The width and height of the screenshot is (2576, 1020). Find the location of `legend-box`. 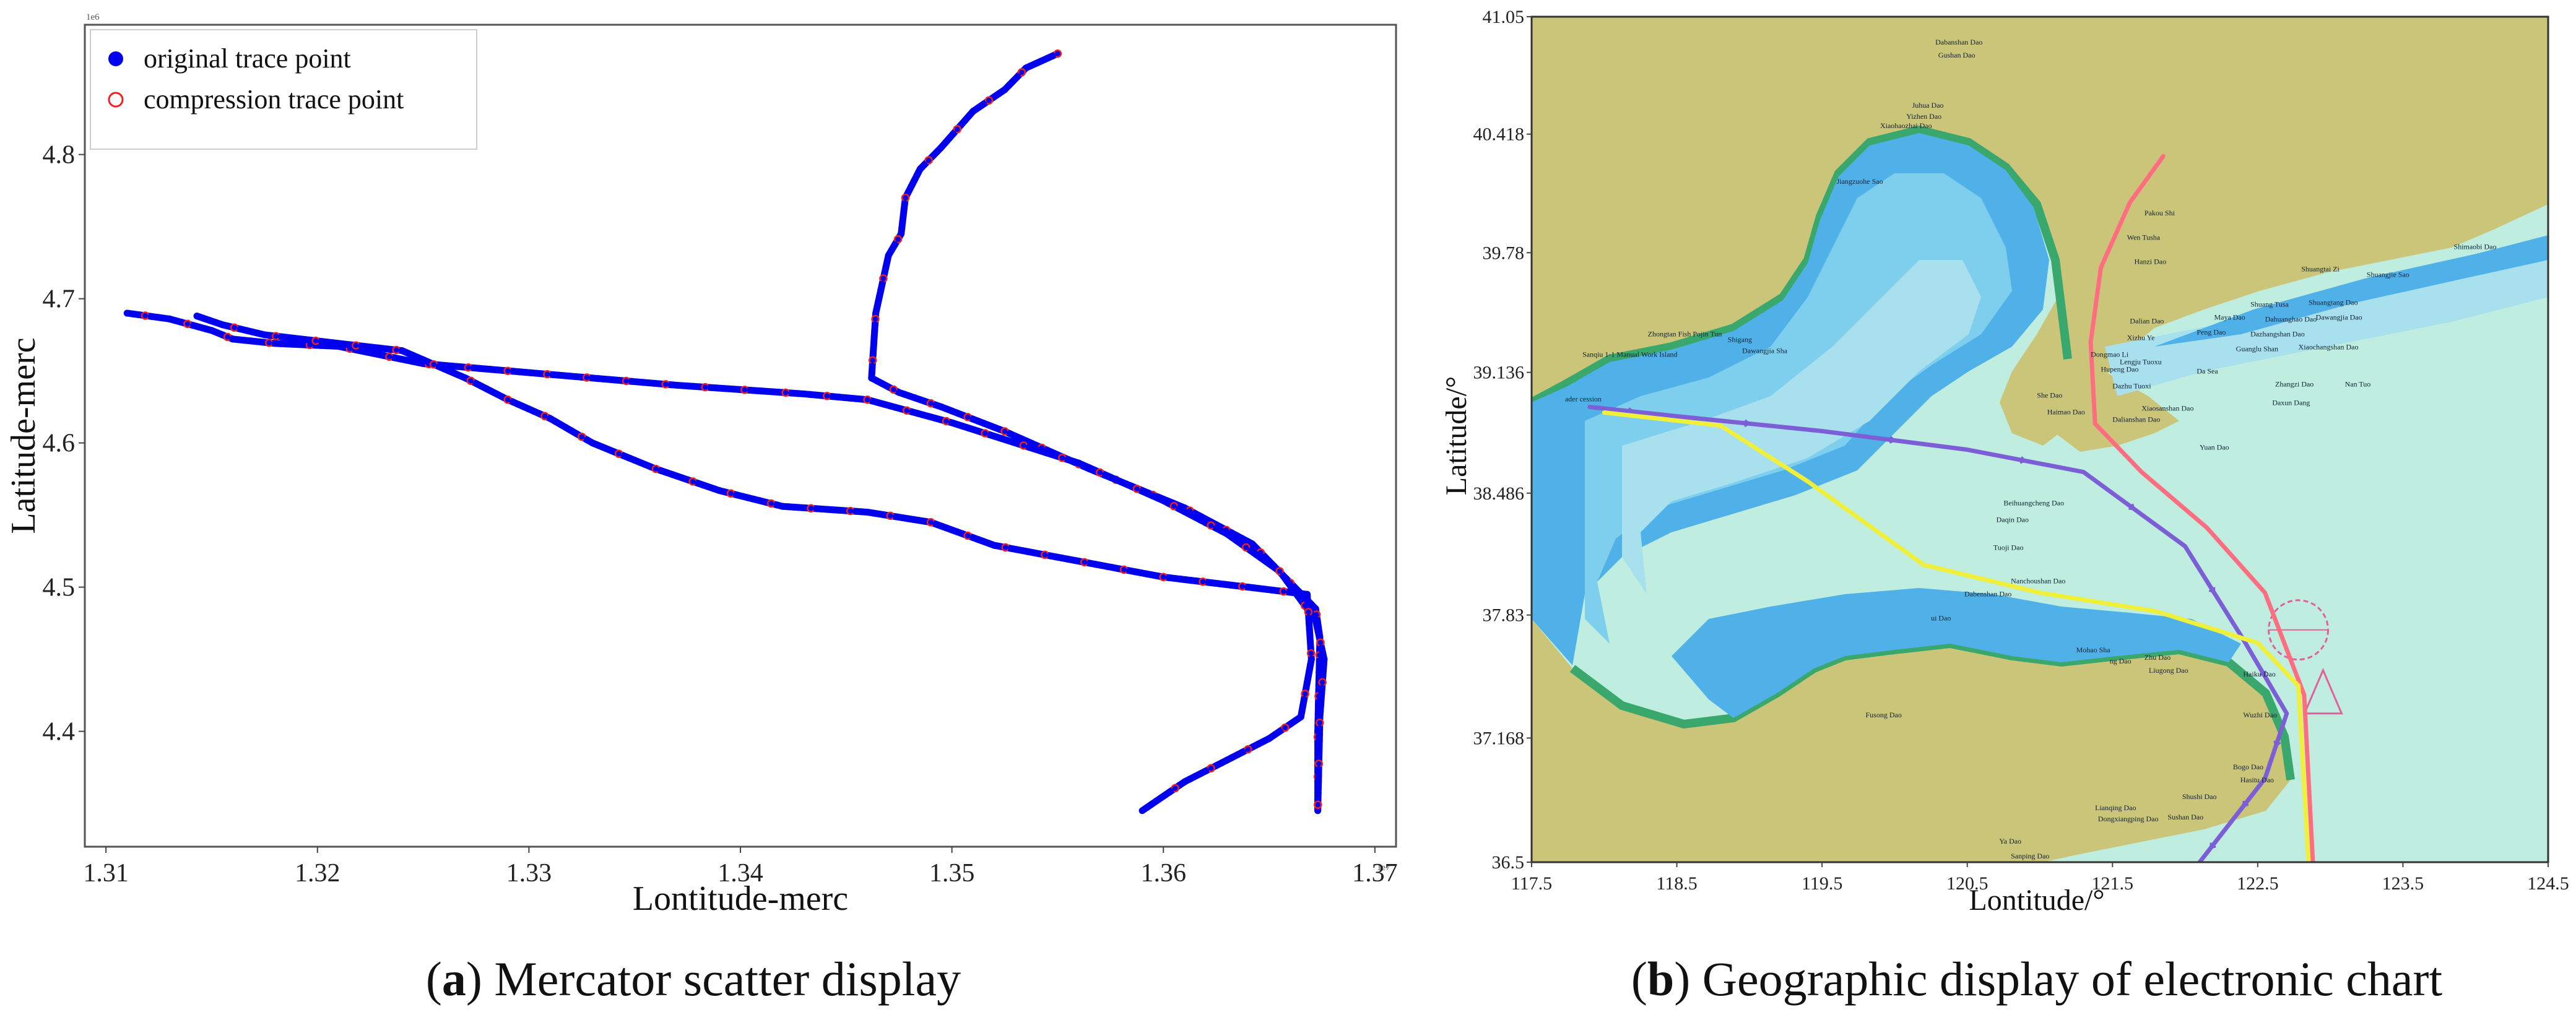

legend-box is located at coordinates (283, 89).